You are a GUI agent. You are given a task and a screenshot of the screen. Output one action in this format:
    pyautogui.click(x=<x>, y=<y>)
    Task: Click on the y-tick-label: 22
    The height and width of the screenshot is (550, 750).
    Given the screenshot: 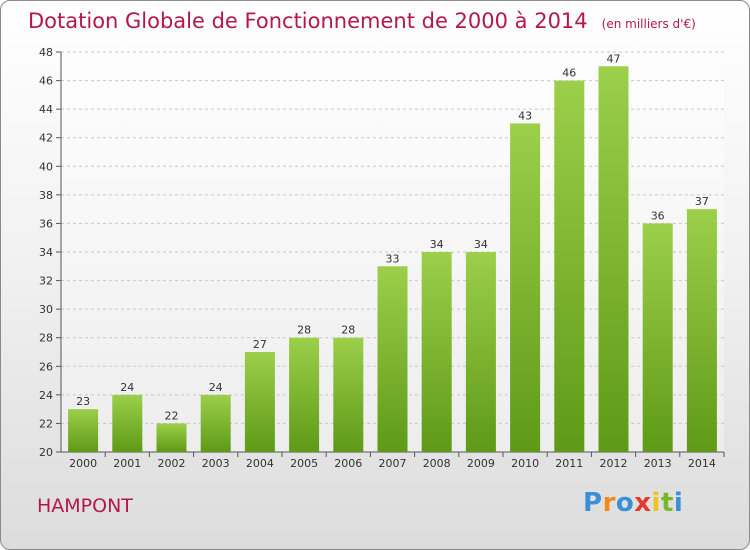 What is the action you would take?
    pyautogui.click(x=46, y=423)
    